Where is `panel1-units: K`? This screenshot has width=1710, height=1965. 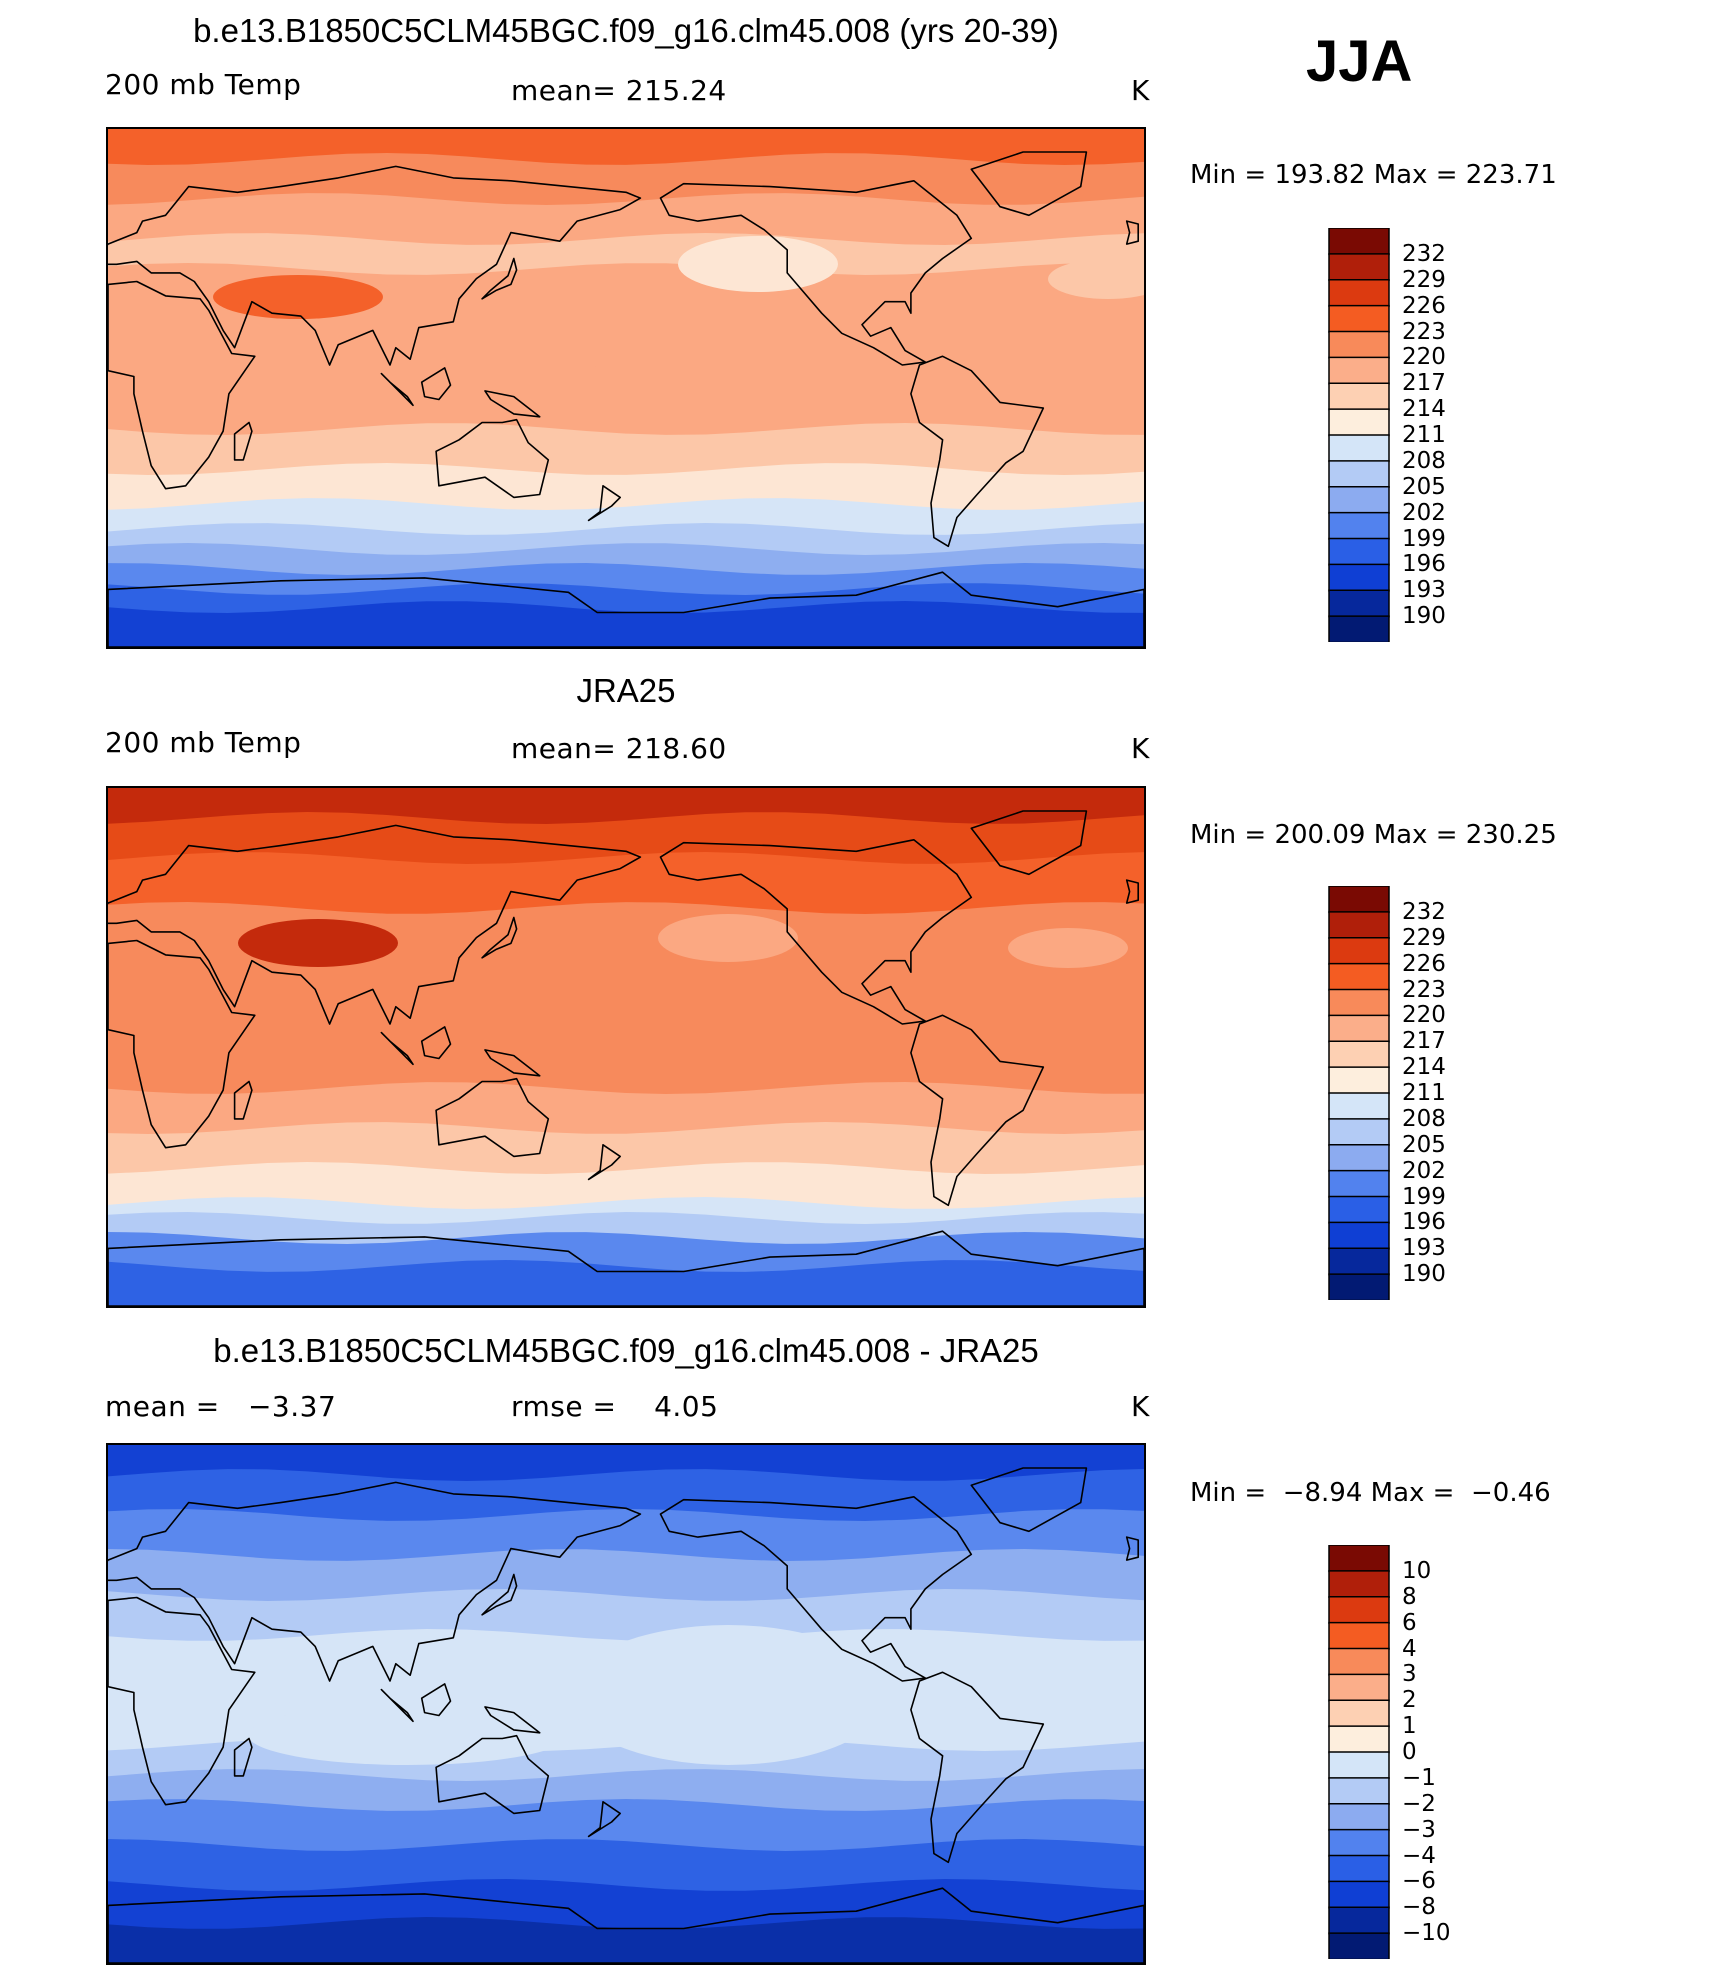 panel1-units: K is located at coordinates (1140, 90).